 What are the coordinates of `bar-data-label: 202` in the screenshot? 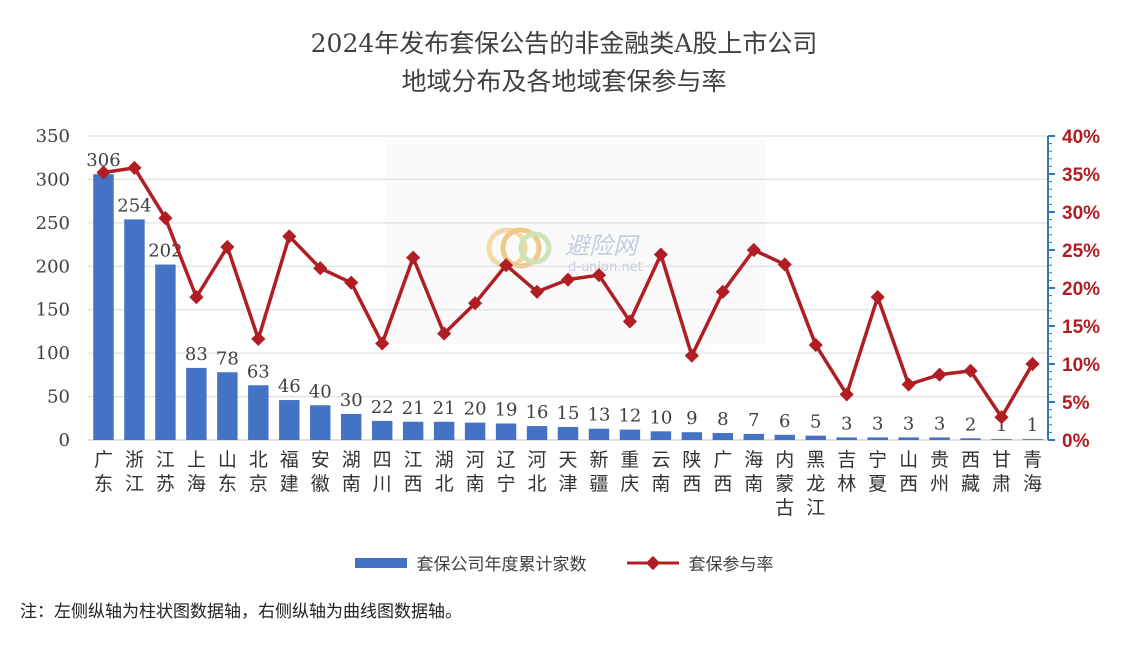 It's located at (165, 251).